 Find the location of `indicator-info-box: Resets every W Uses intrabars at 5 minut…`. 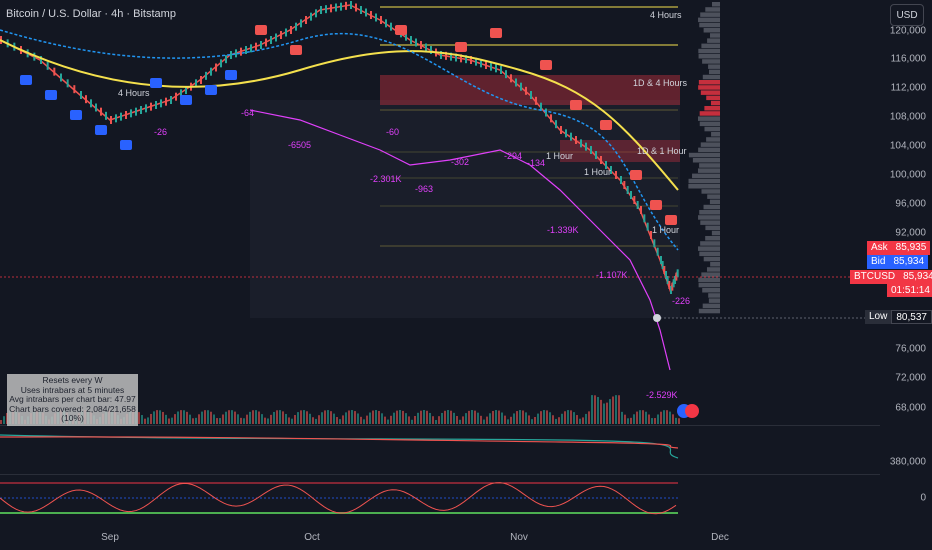

indicator-info-box: Resets every W Uses intrabars at 5 minut… is located at coordinates (72, 400).